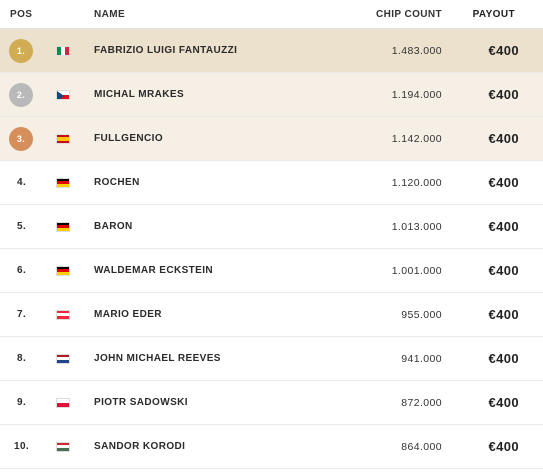 The width and height of the screenshot is (543, 473). I want to click on header-pos: POS, so click(21, 14).